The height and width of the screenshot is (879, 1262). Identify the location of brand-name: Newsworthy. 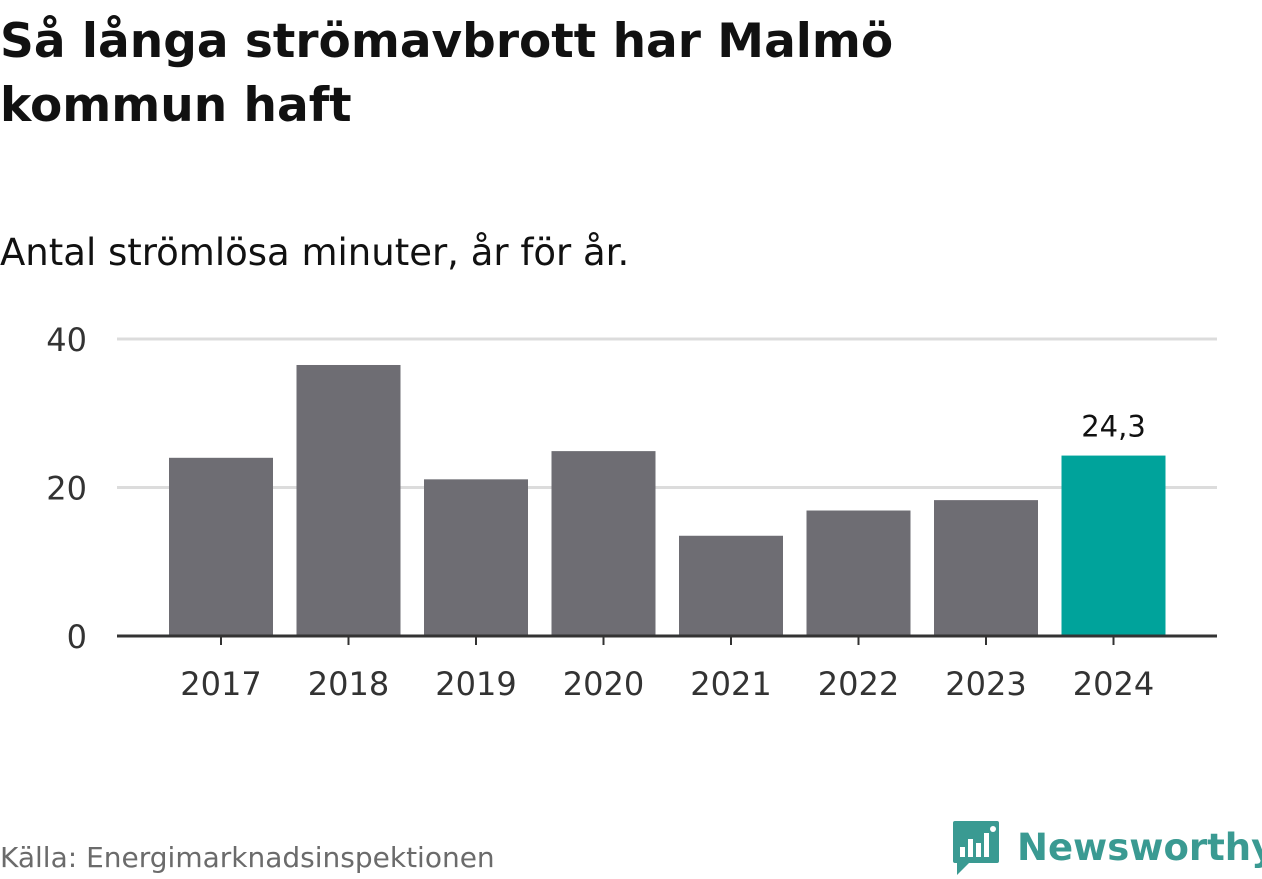
(1139, 847).